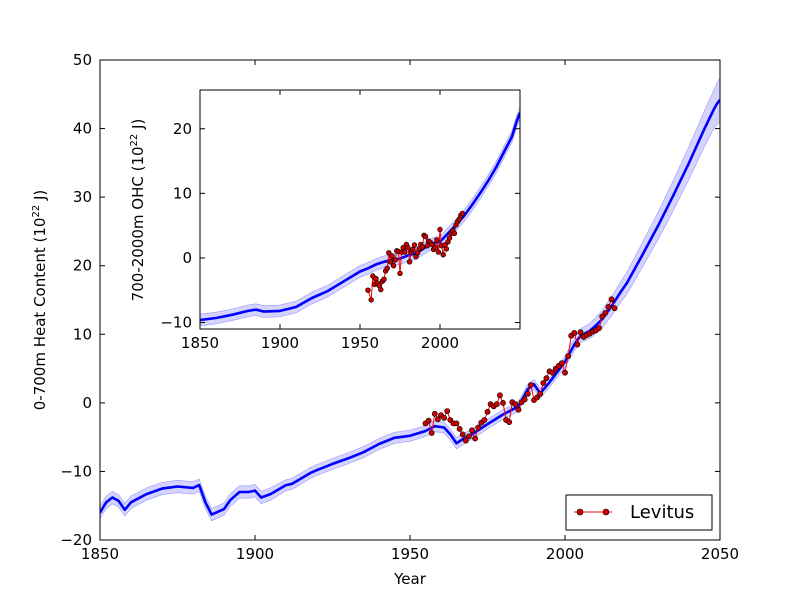 The height and width of the screenshot is (604, 800). Describe the element at coordinates (138, 126) in the screenshot. I see `inset-y-axis-label-suffix: J)` at that location.